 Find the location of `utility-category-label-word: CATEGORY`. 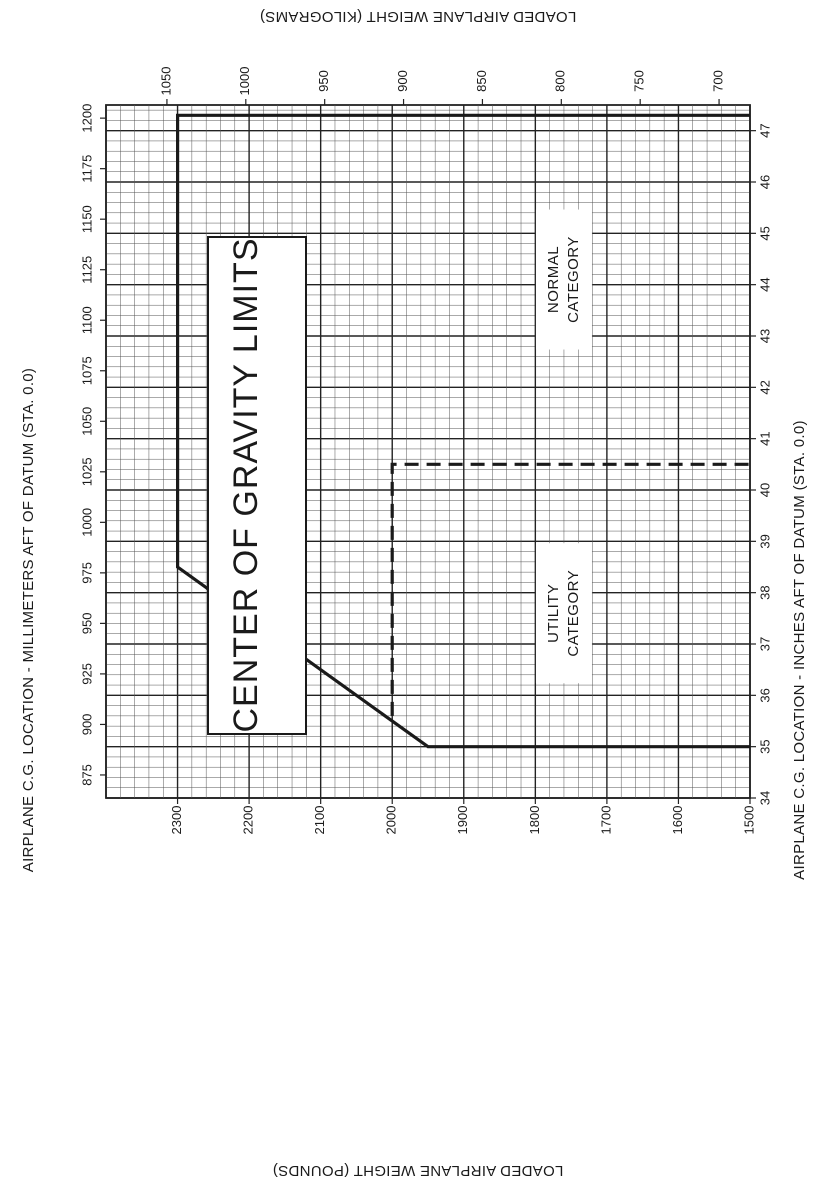

utility-category-label-word: CATEGORY is located at coordinates (573, 613).